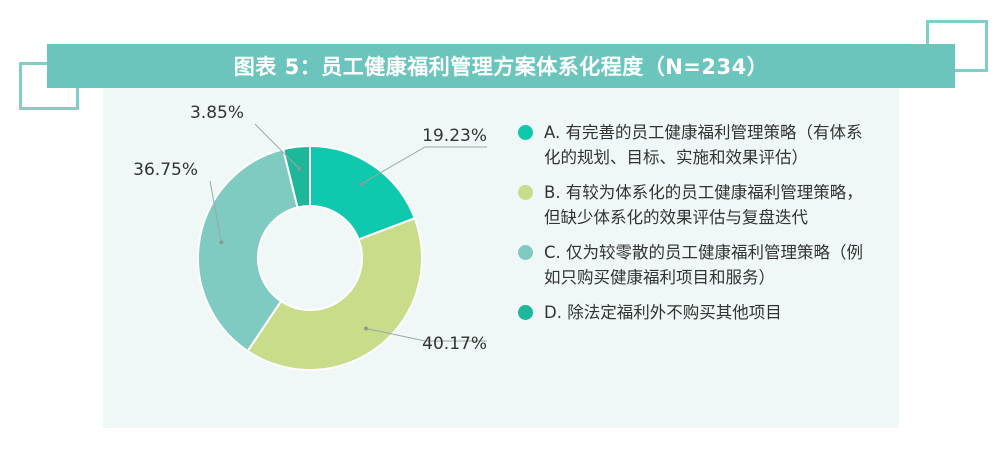  I want to click on leader-dot-a, so click(361, 183).